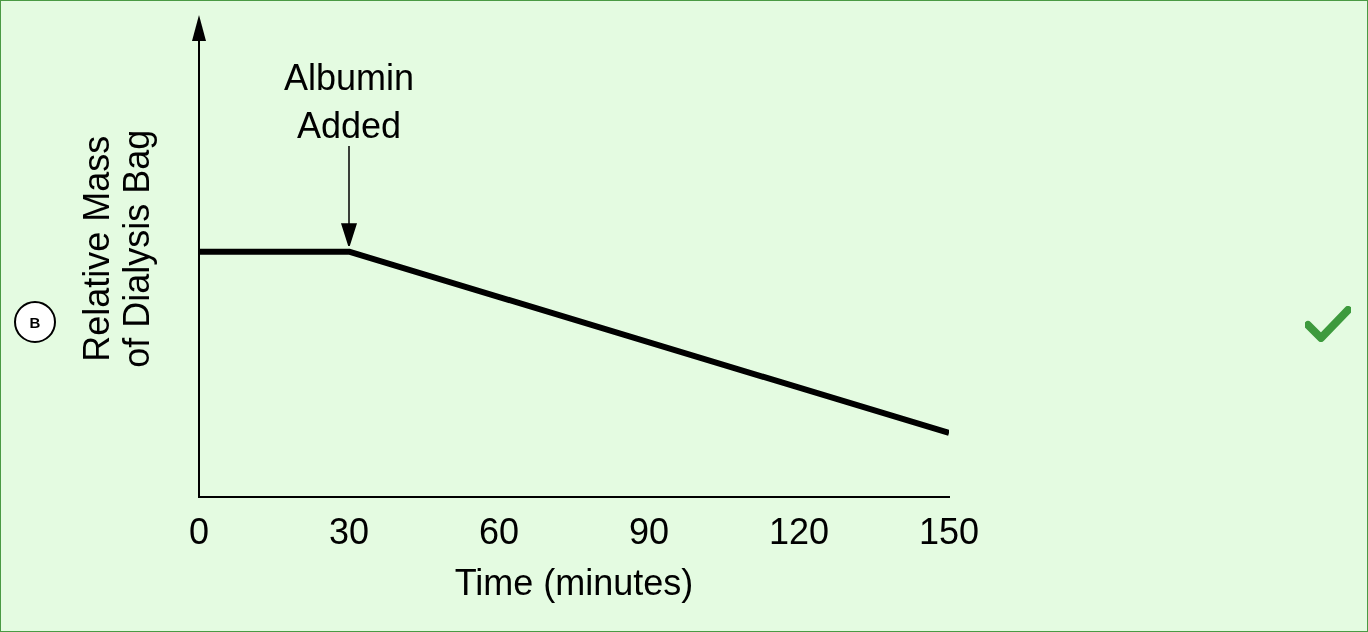  I want to click on x-tick-label: 150, so click(949, 532).